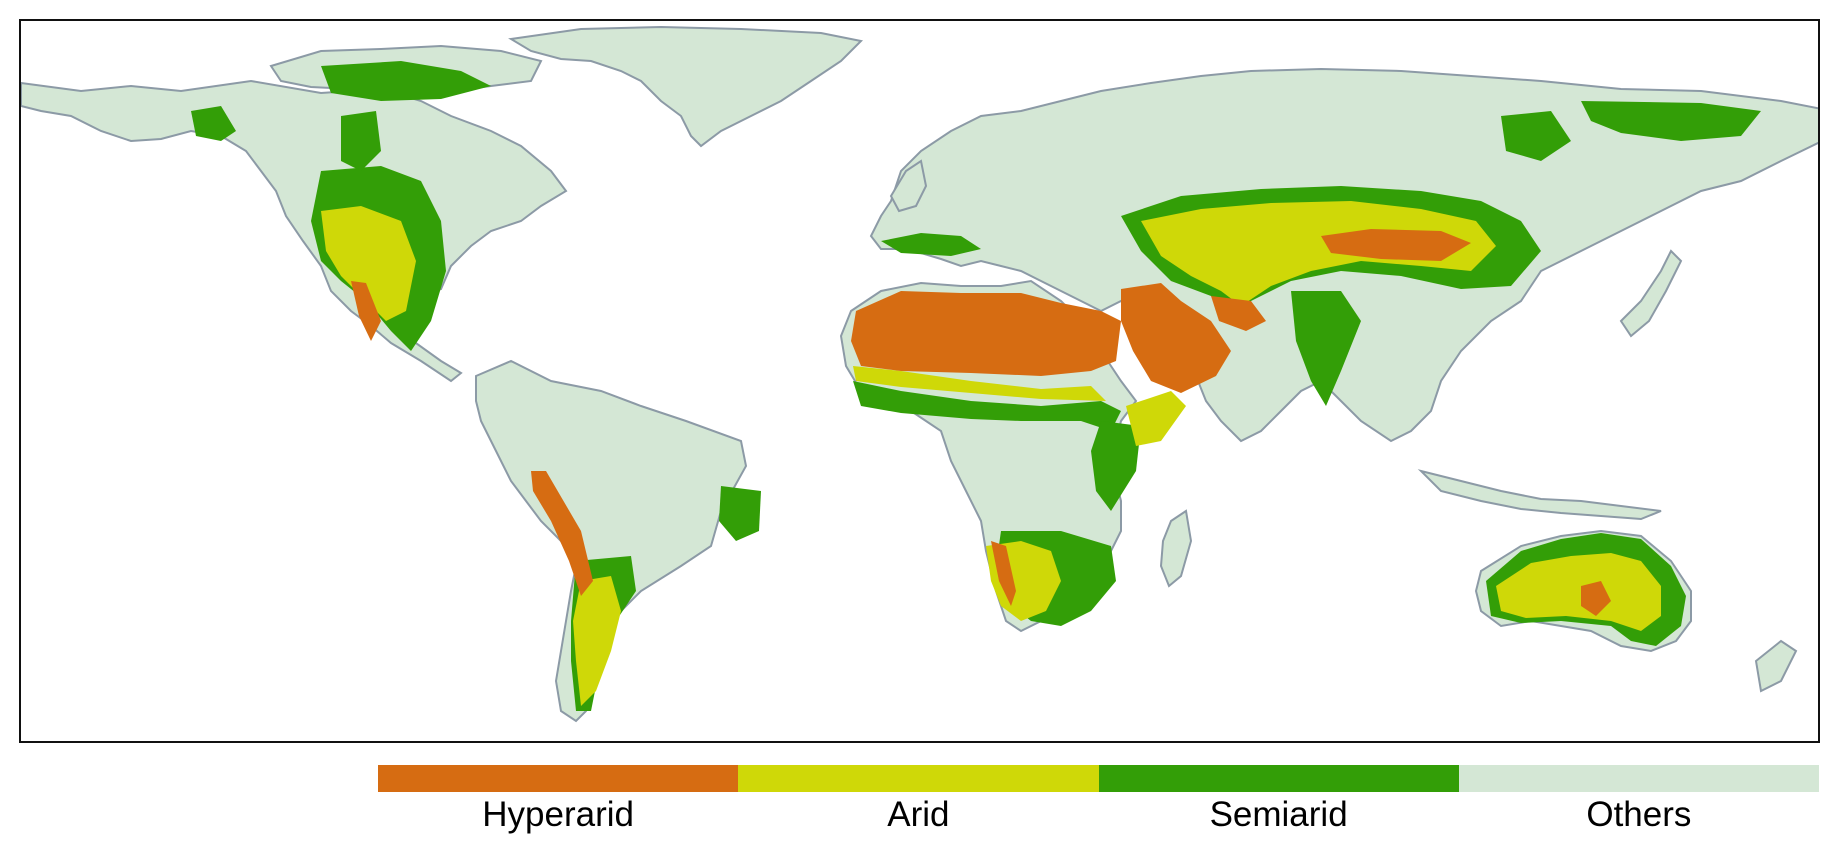 Image resolution: width=1839 pixels, height=854 pixels. What do you see at coordinates (294, 231) in the screenshot?
I see `north-america` at bounding box center [294, 231].